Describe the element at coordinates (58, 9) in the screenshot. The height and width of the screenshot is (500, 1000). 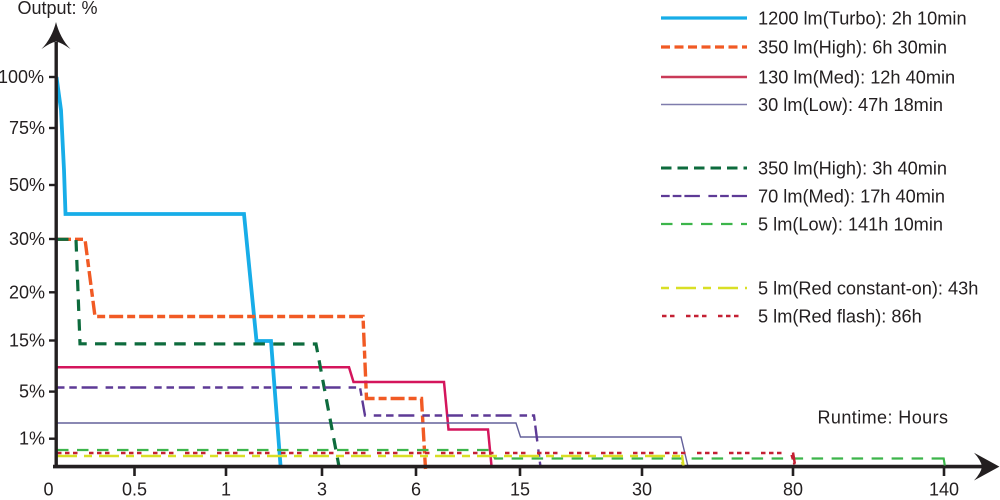
I see `svg-text: Output: %` at that location.